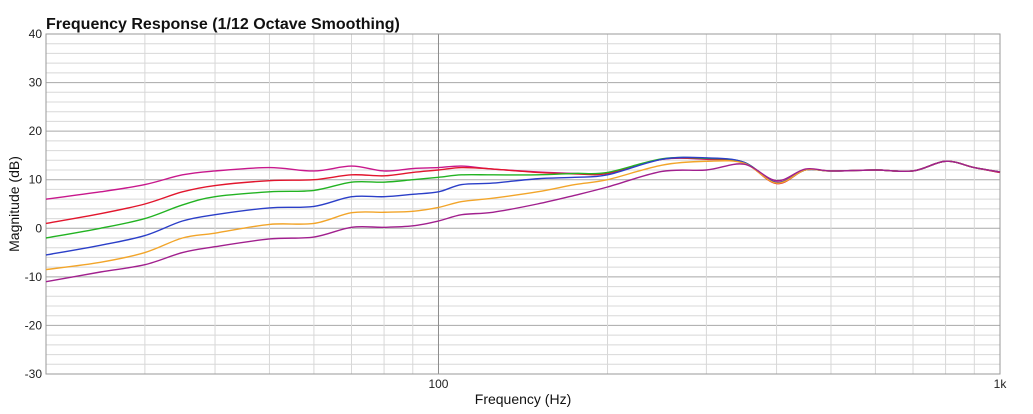  What do you see at coordinates (36, 34) in the screenshot?
I see `y-tick-label: 40` at bounding box center [36, 34].